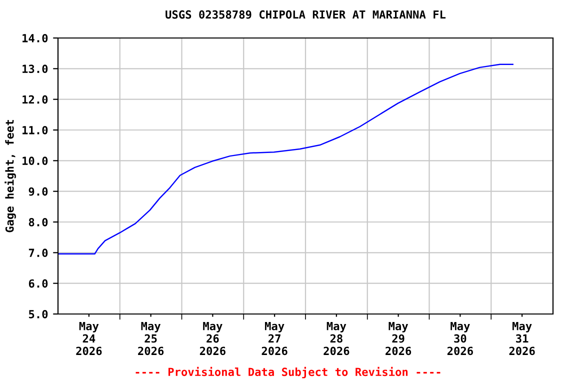  Describe the element at coordinates (337, 339) in the screenshot. I see `x-tick-label: May 28 2026` at that location.